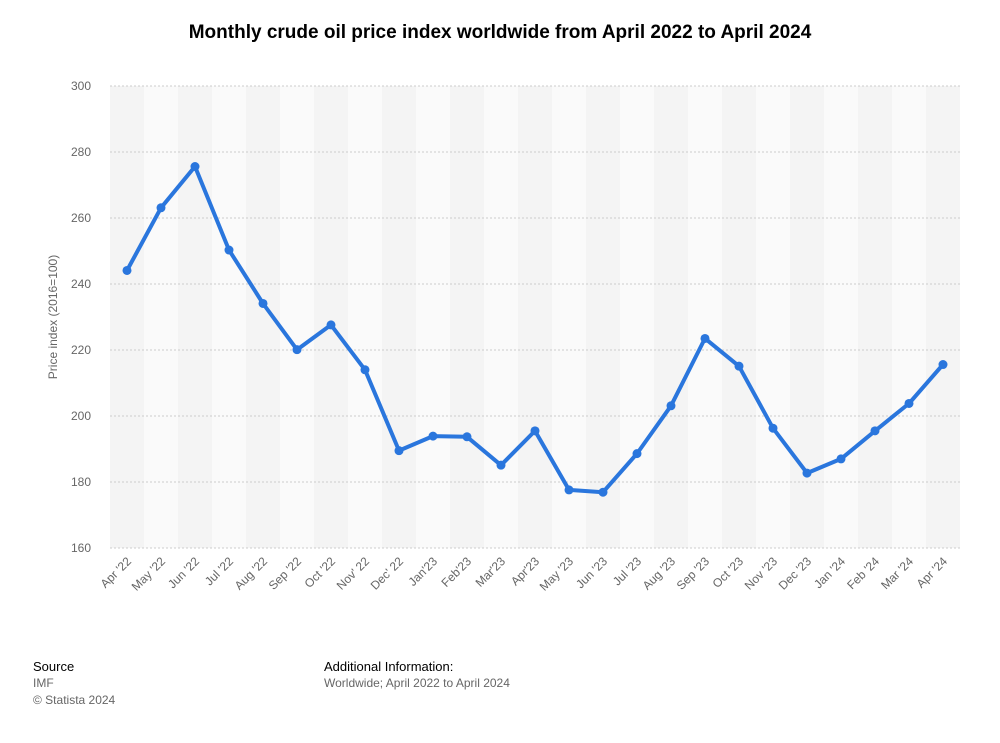 This screenshot has height=743, width=1000. I want to click on y-tick-label: 240, so click(81, 284).